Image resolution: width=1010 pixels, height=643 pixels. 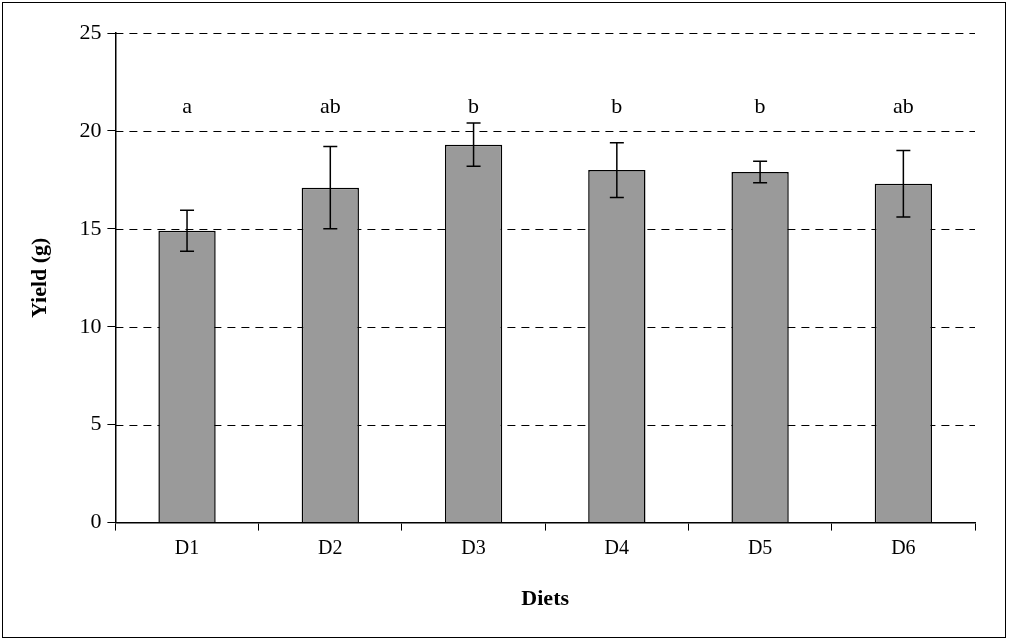 What do you see at coordinates (187, 546) in the screenshot?
I see `x-tick-label: D1` at bounding box center [187, 546].